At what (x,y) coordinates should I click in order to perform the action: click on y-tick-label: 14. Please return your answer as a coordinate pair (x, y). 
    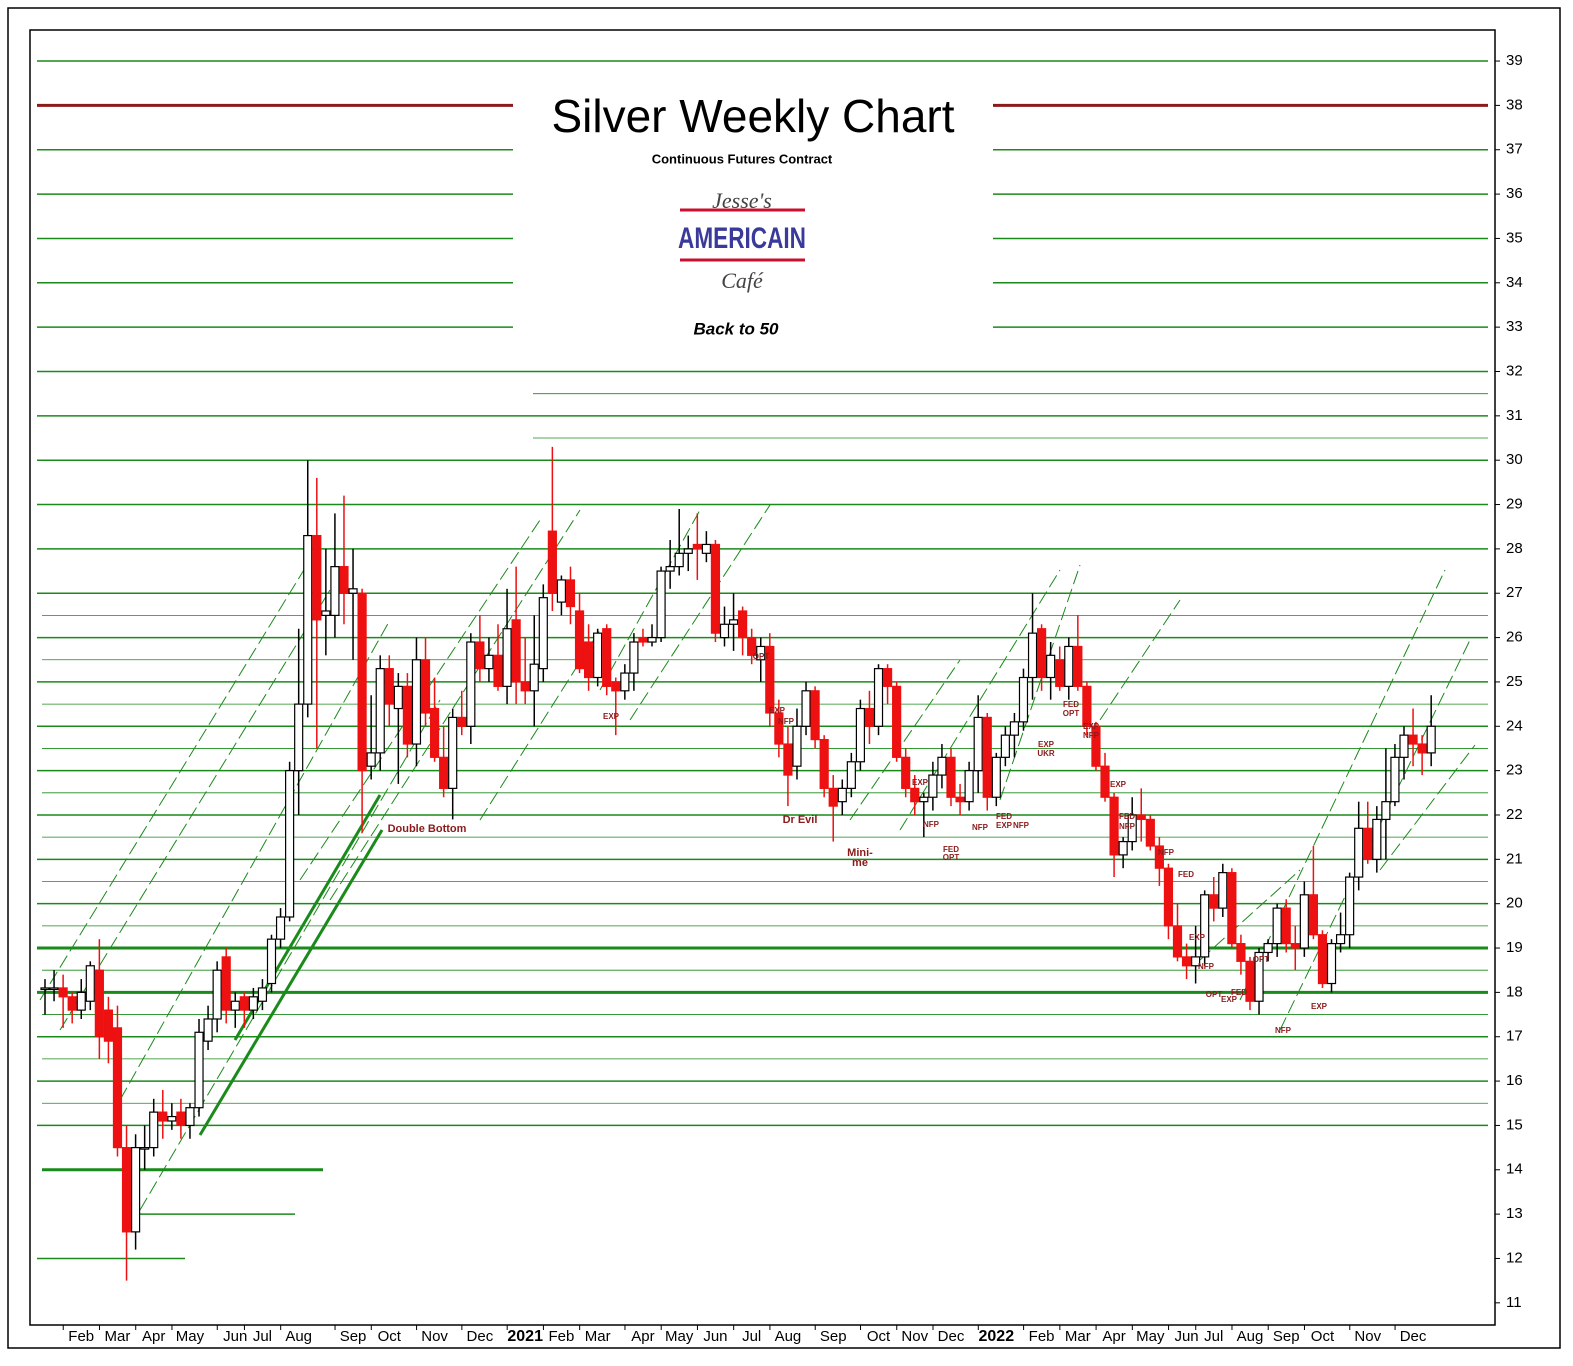
    Looking at the image, I should click on (1514, 1169).